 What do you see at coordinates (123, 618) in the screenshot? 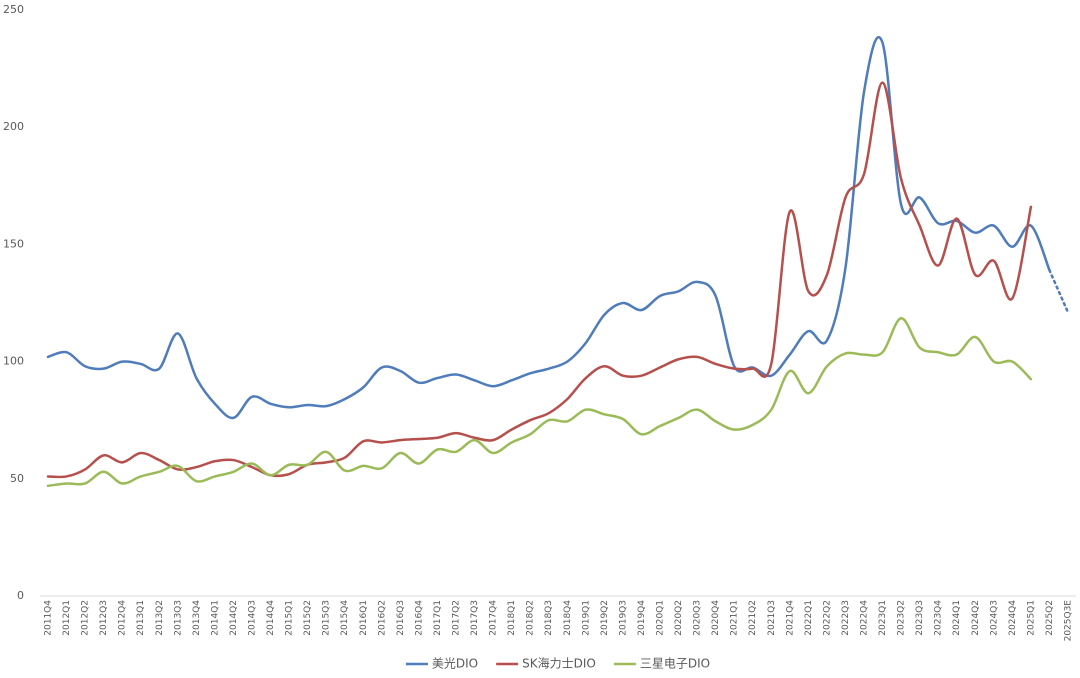
I see `x-tick-label: 2012Q4` at bounding box center [123, 618].